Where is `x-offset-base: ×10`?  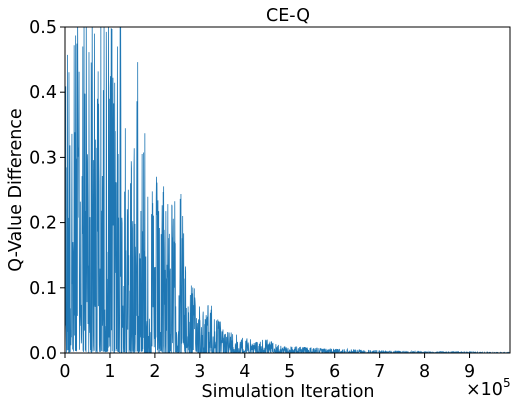 x-offset-base: ×10 is located at coordinates (484, 390).